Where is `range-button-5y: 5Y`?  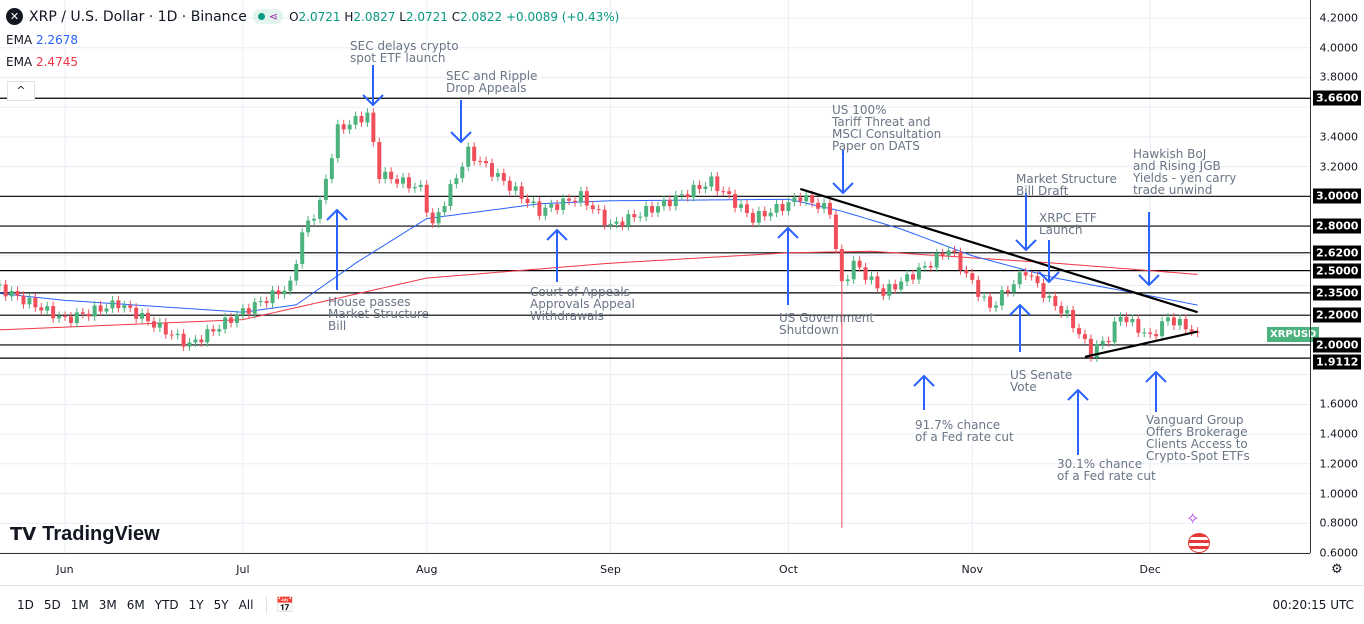
range-button-5y: 5Y is located at coordinates (221, 605).